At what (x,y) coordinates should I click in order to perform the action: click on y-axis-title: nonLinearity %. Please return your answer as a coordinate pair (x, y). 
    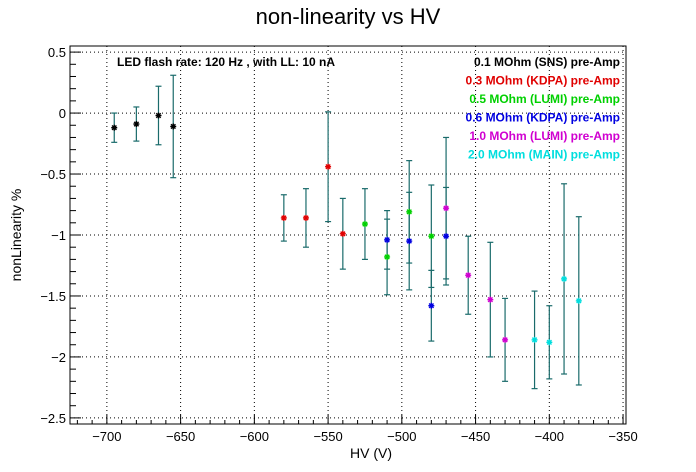
    Looking at the image, I should click on (16, 235).